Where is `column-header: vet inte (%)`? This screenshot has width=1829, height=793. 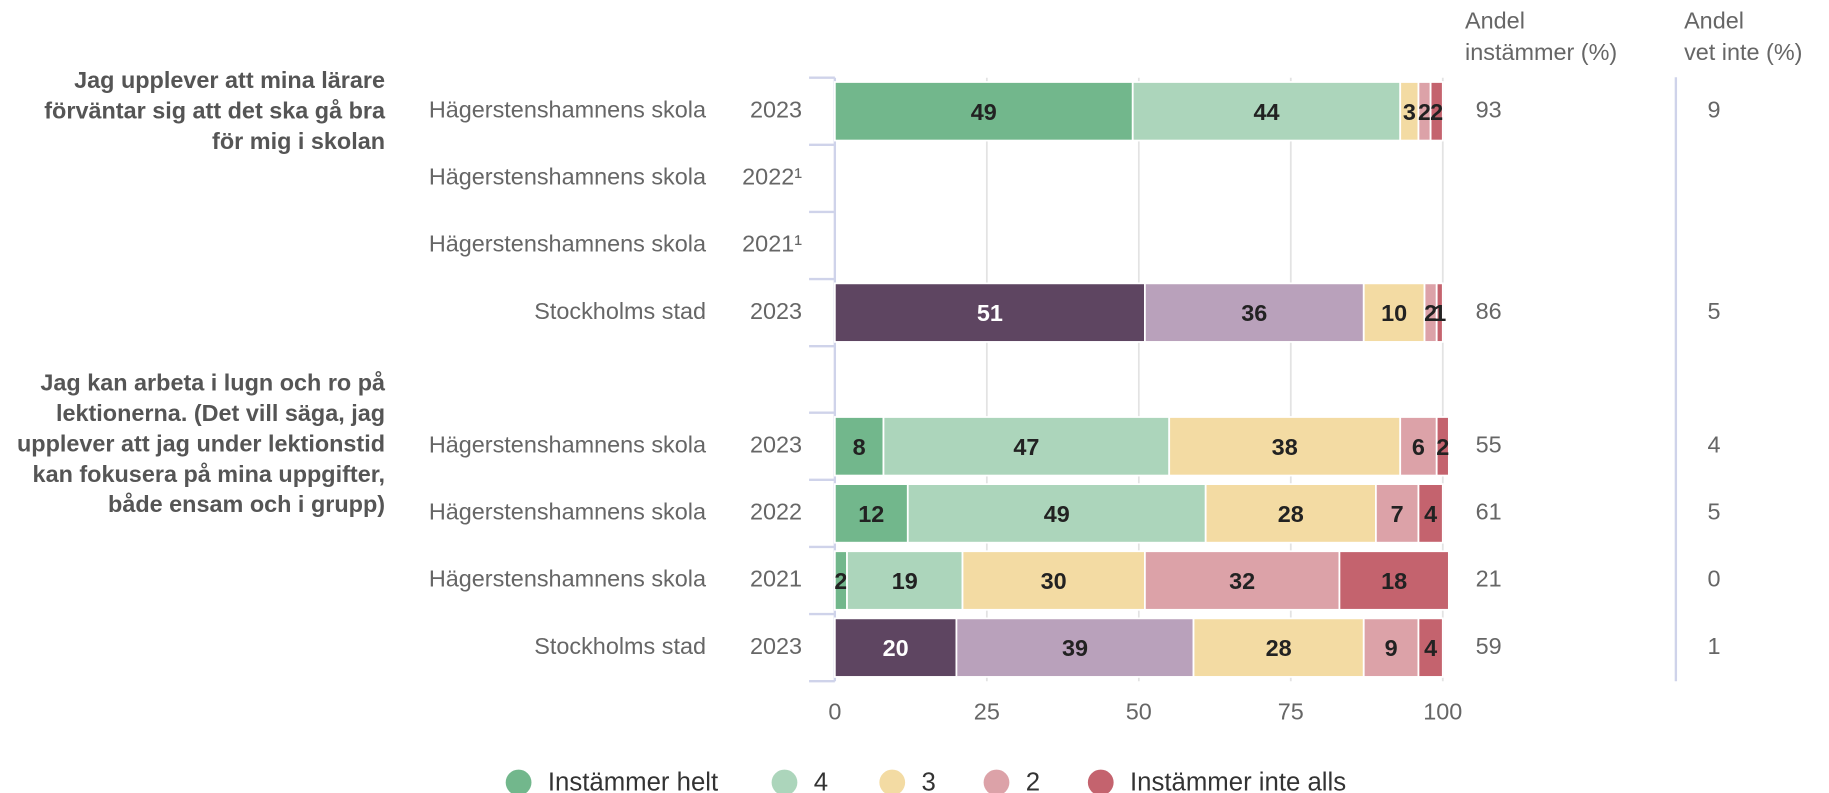
column-header: vet inte (%) is located at coordinates (1743, 52).